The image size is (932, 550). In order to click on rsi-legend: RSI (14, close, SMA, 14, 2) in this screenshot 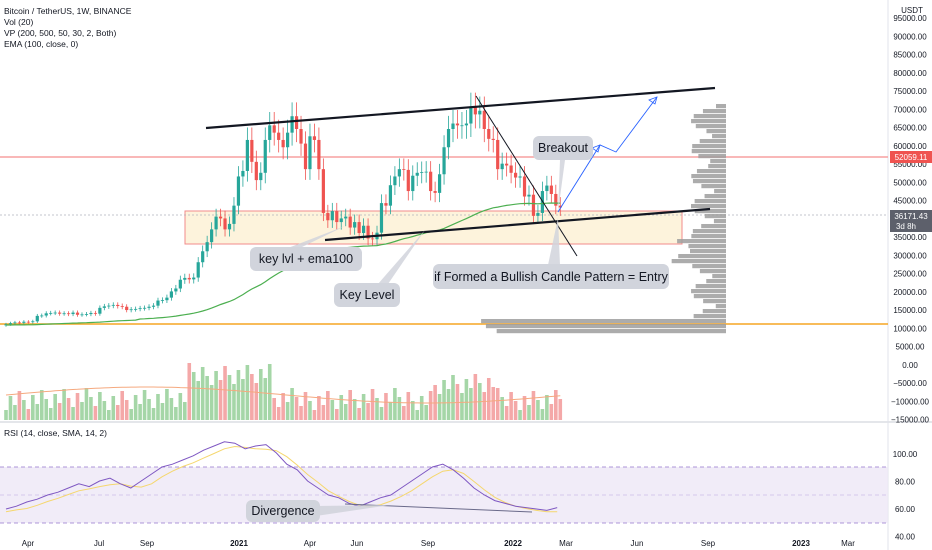, I will do `click(55, 433)`.